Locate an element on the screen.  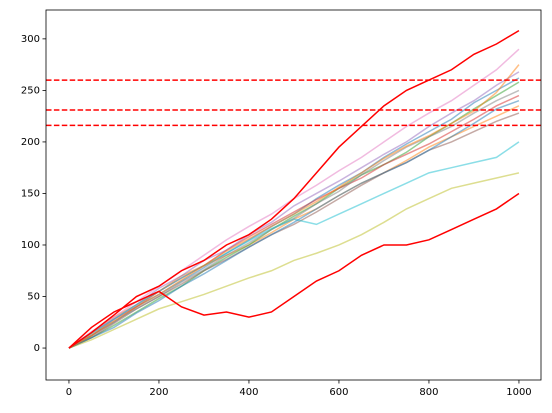
x-tick-label: 600 is located at coordinates (338, 392).